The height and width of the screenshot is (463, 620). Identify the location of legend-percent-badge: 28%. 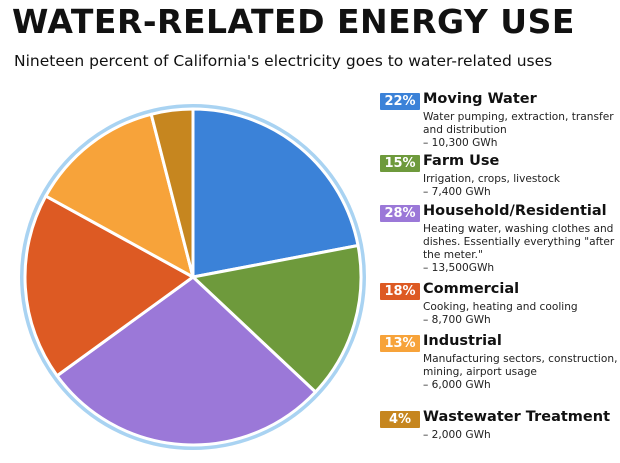
(400, 213).